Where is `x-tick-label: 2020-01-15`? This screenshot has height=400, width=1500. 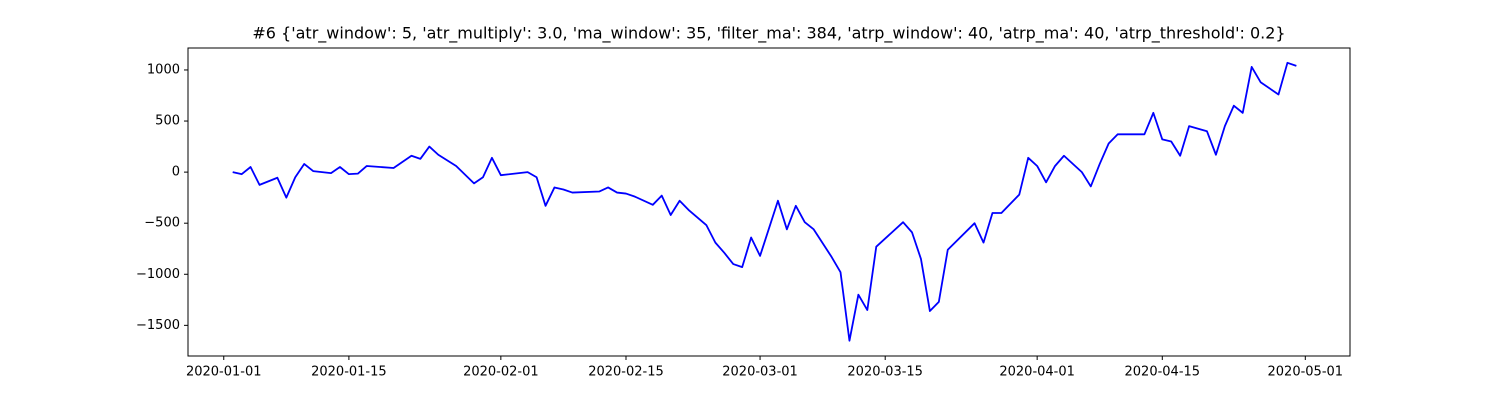
x-tick-label: 2020-01-15 is located at coordinates (349, 372).